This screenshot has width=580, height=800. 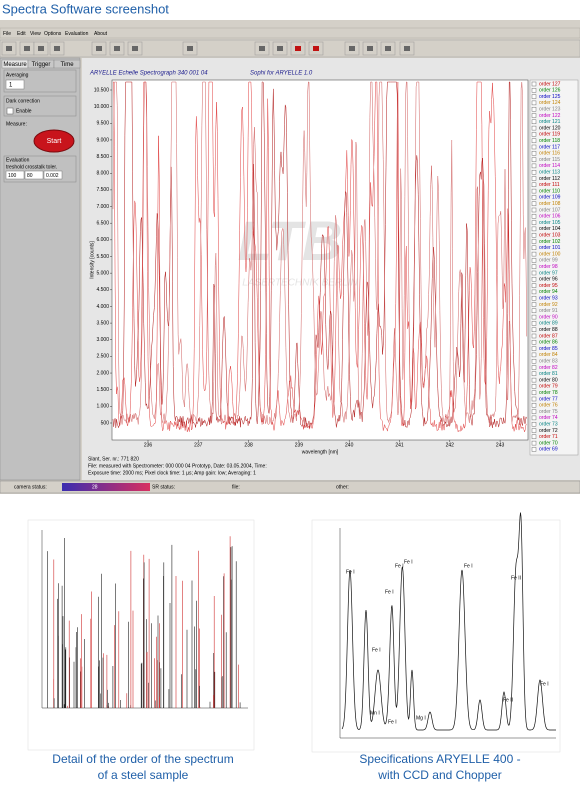 I want to click on menu-item: View, so click(x=35, y=34).